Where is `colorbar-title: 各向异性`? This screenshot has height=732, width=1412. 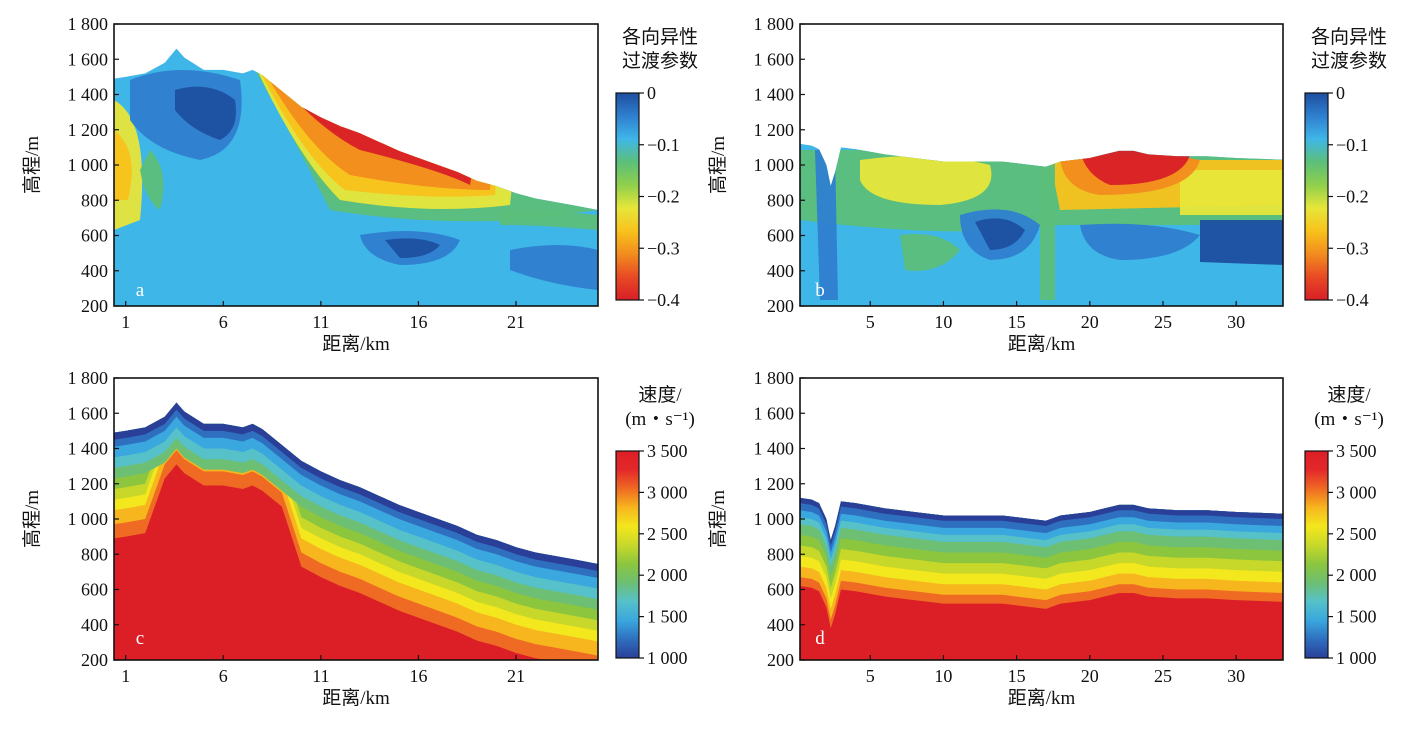 colorbar-title: 各向异性 is located at coordinates (1349, 37).